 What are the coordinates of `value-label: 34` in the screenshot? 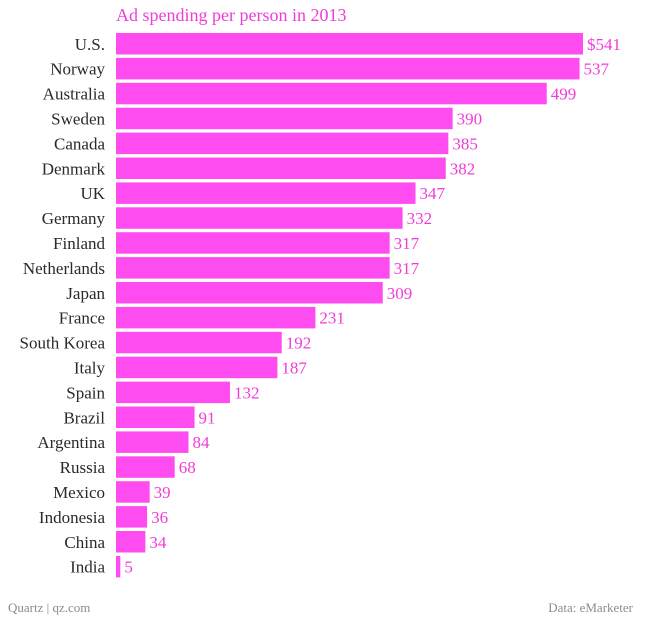 It's located at (158, 542).